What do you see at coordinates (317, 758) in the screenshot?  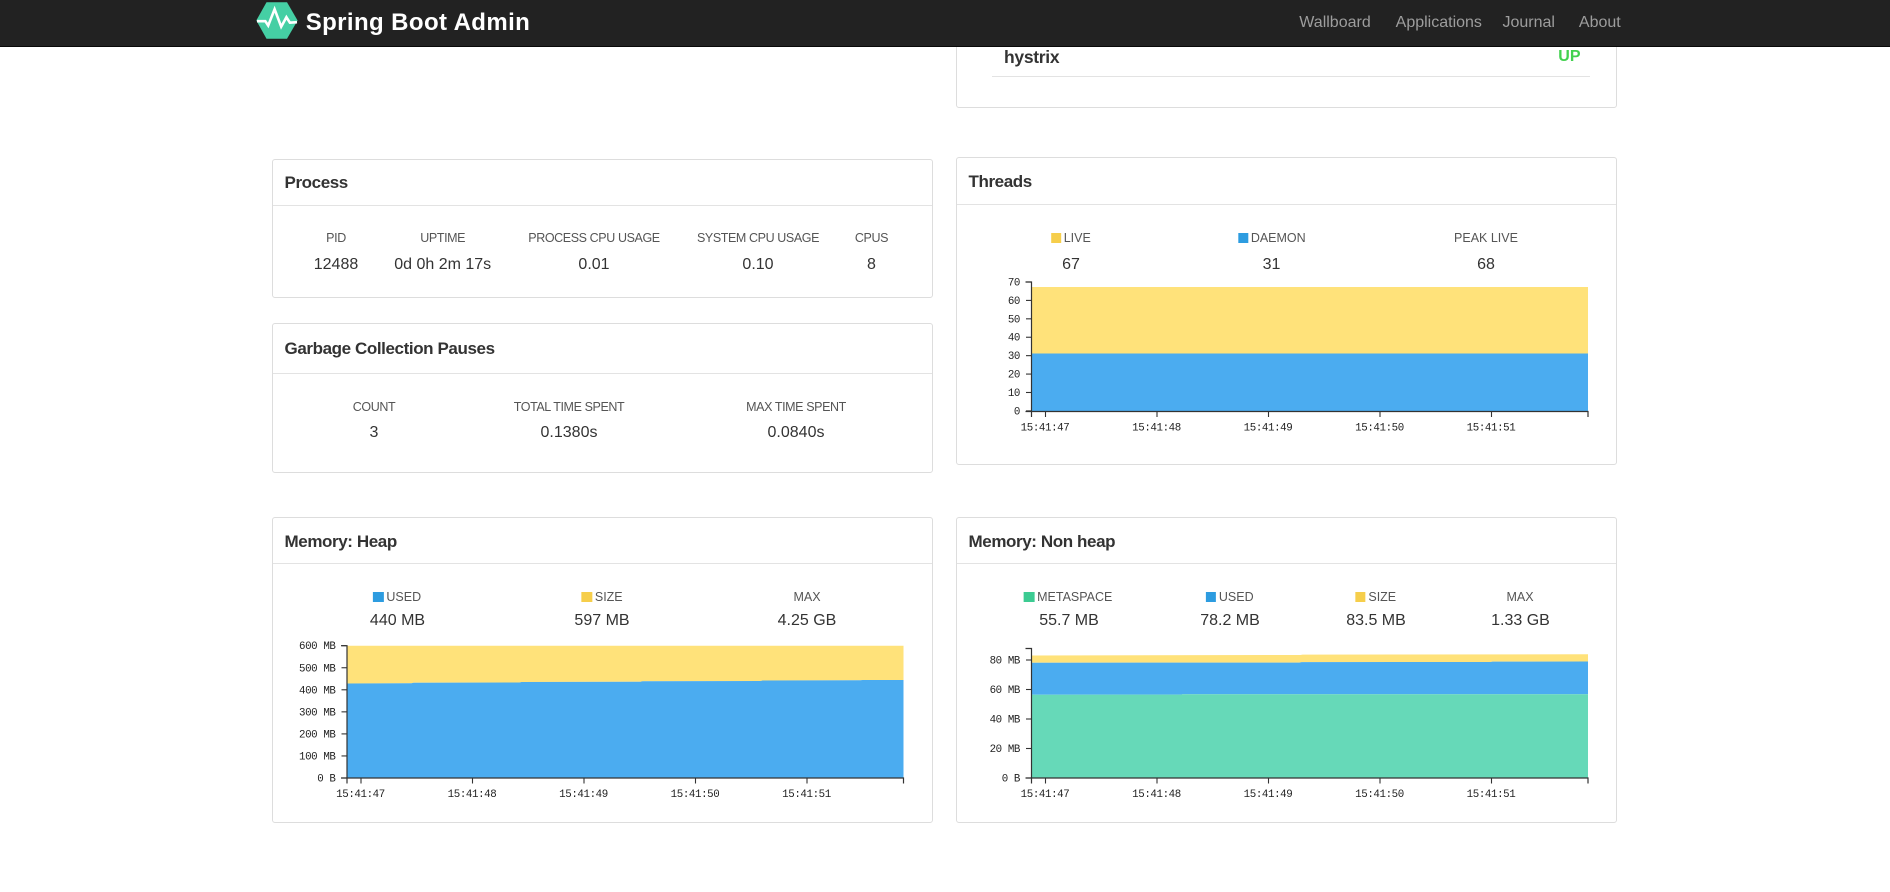 I see `svg-text: 100 MB` at bounding box center [317, 758].